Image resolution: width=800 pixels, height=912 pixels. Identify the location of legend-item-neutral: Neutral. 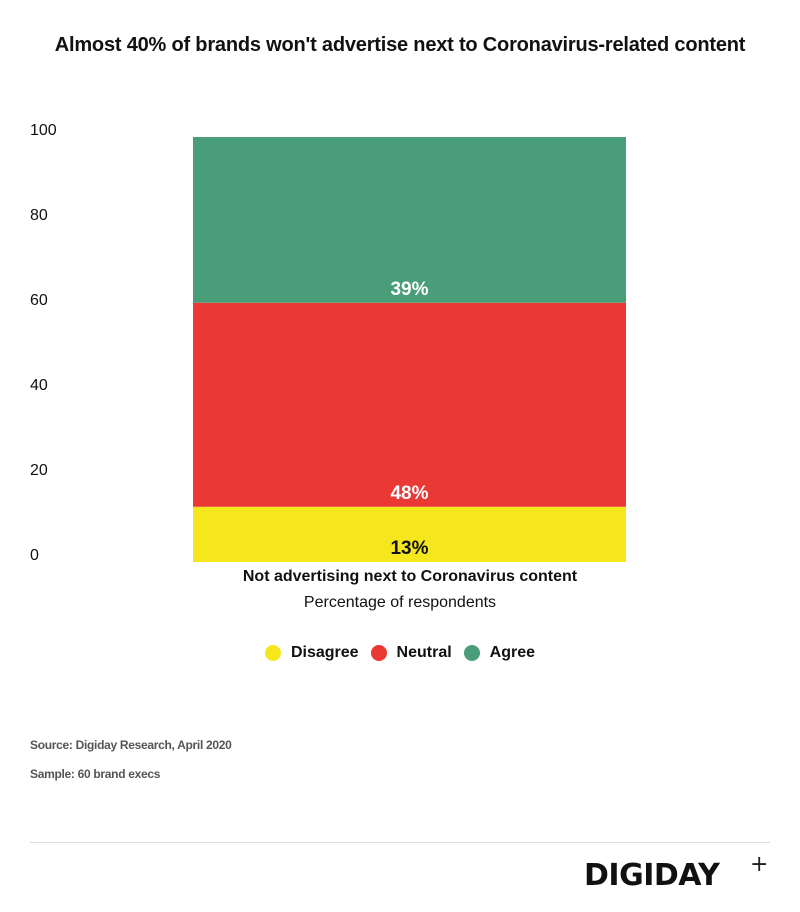
(411, 653).